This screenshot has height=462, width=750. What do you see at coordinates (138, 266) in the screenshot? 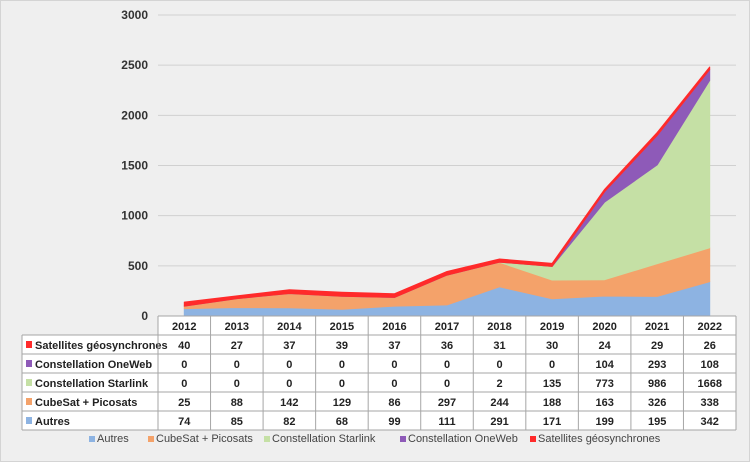
I see `y-tick-label: 500` at bounding box center [138, 266].